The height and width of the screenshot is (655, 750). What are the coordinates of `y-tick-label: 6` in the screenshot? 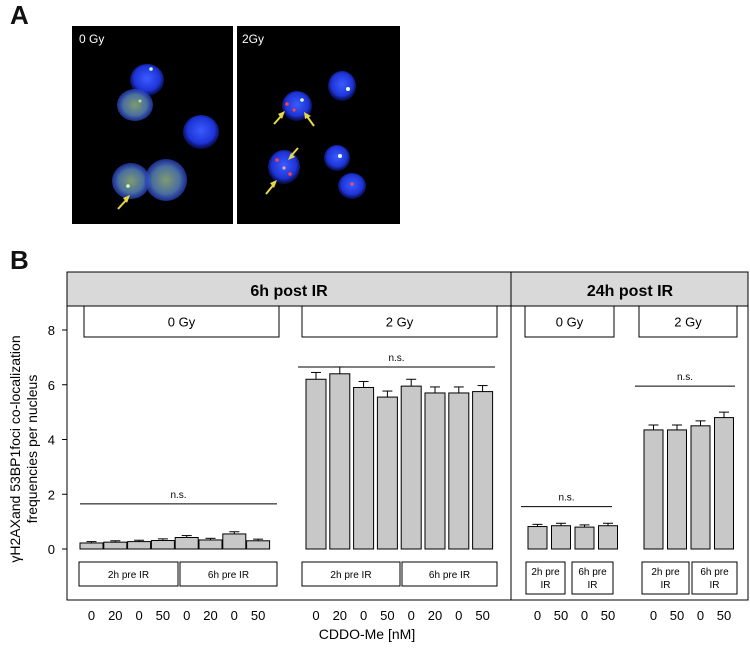 It's located at (51, 385).